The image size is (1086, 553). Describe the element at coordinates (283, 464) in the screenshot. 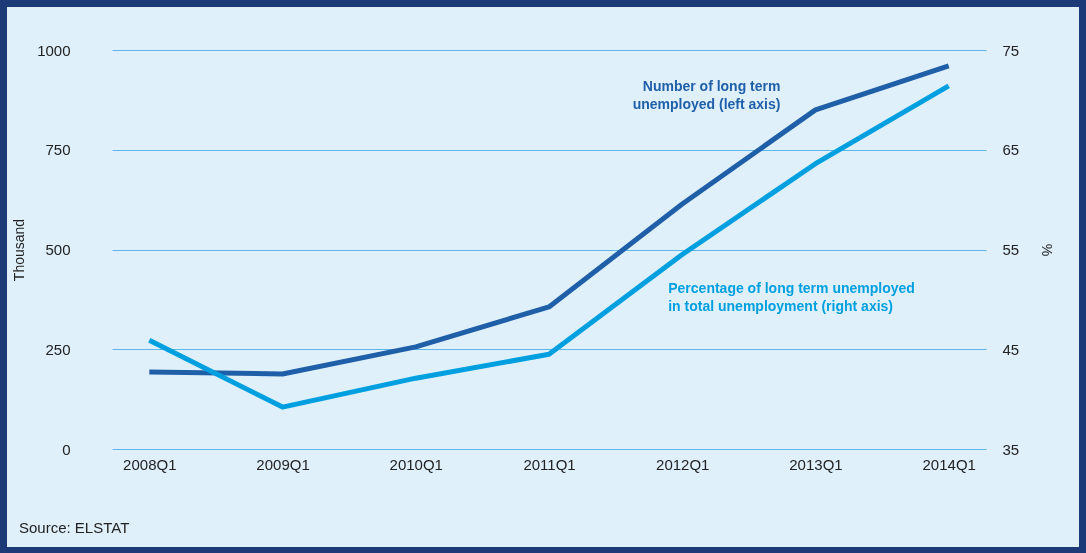

I see `x-tick-label: 2009Q1` at that location.